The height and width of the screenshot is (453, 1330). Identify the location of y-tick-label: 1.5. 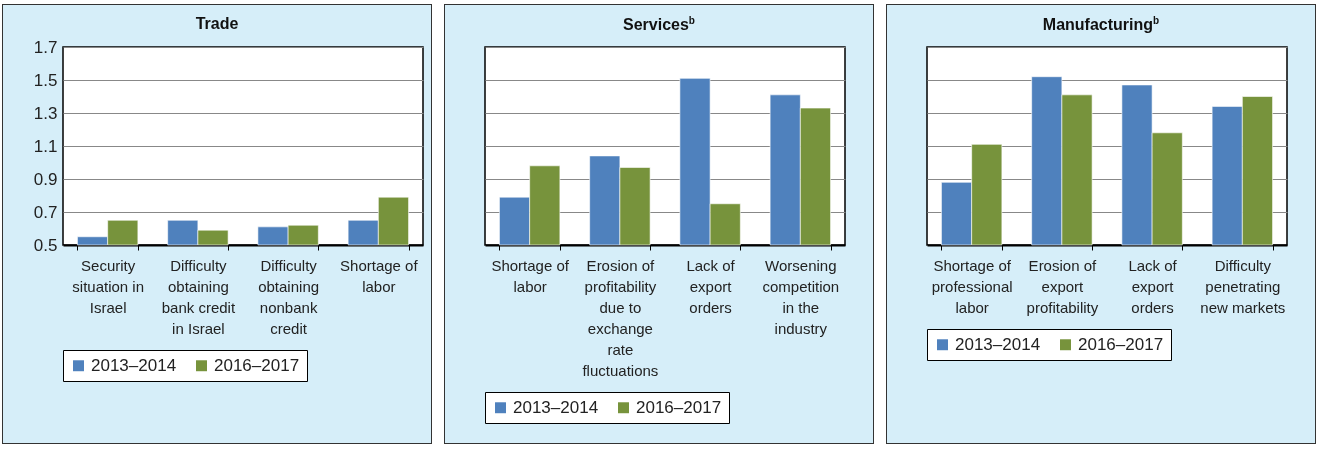
(45, 80).